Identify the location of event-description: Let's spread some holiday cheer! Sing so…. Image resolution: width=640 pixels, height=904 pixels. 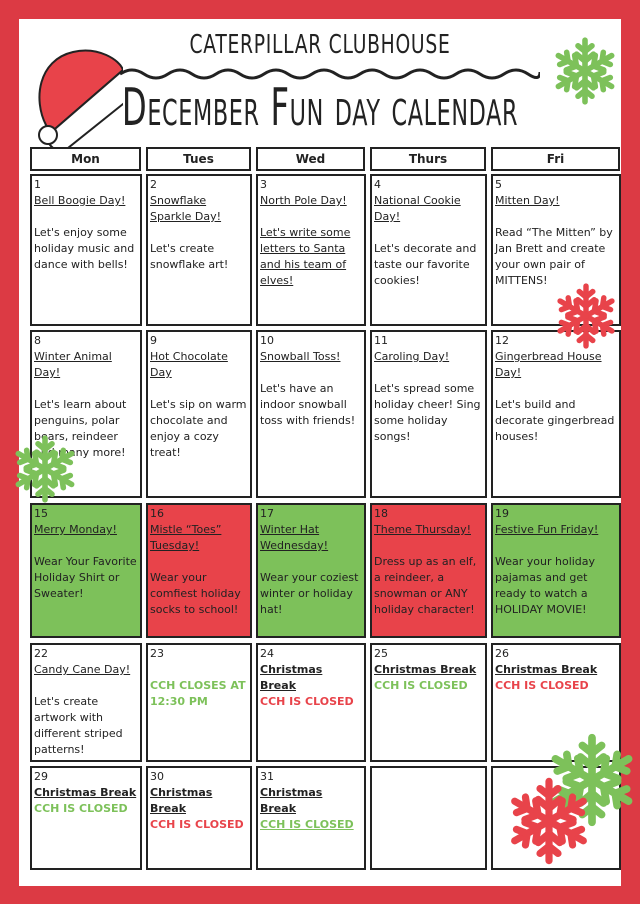
(427, 412).